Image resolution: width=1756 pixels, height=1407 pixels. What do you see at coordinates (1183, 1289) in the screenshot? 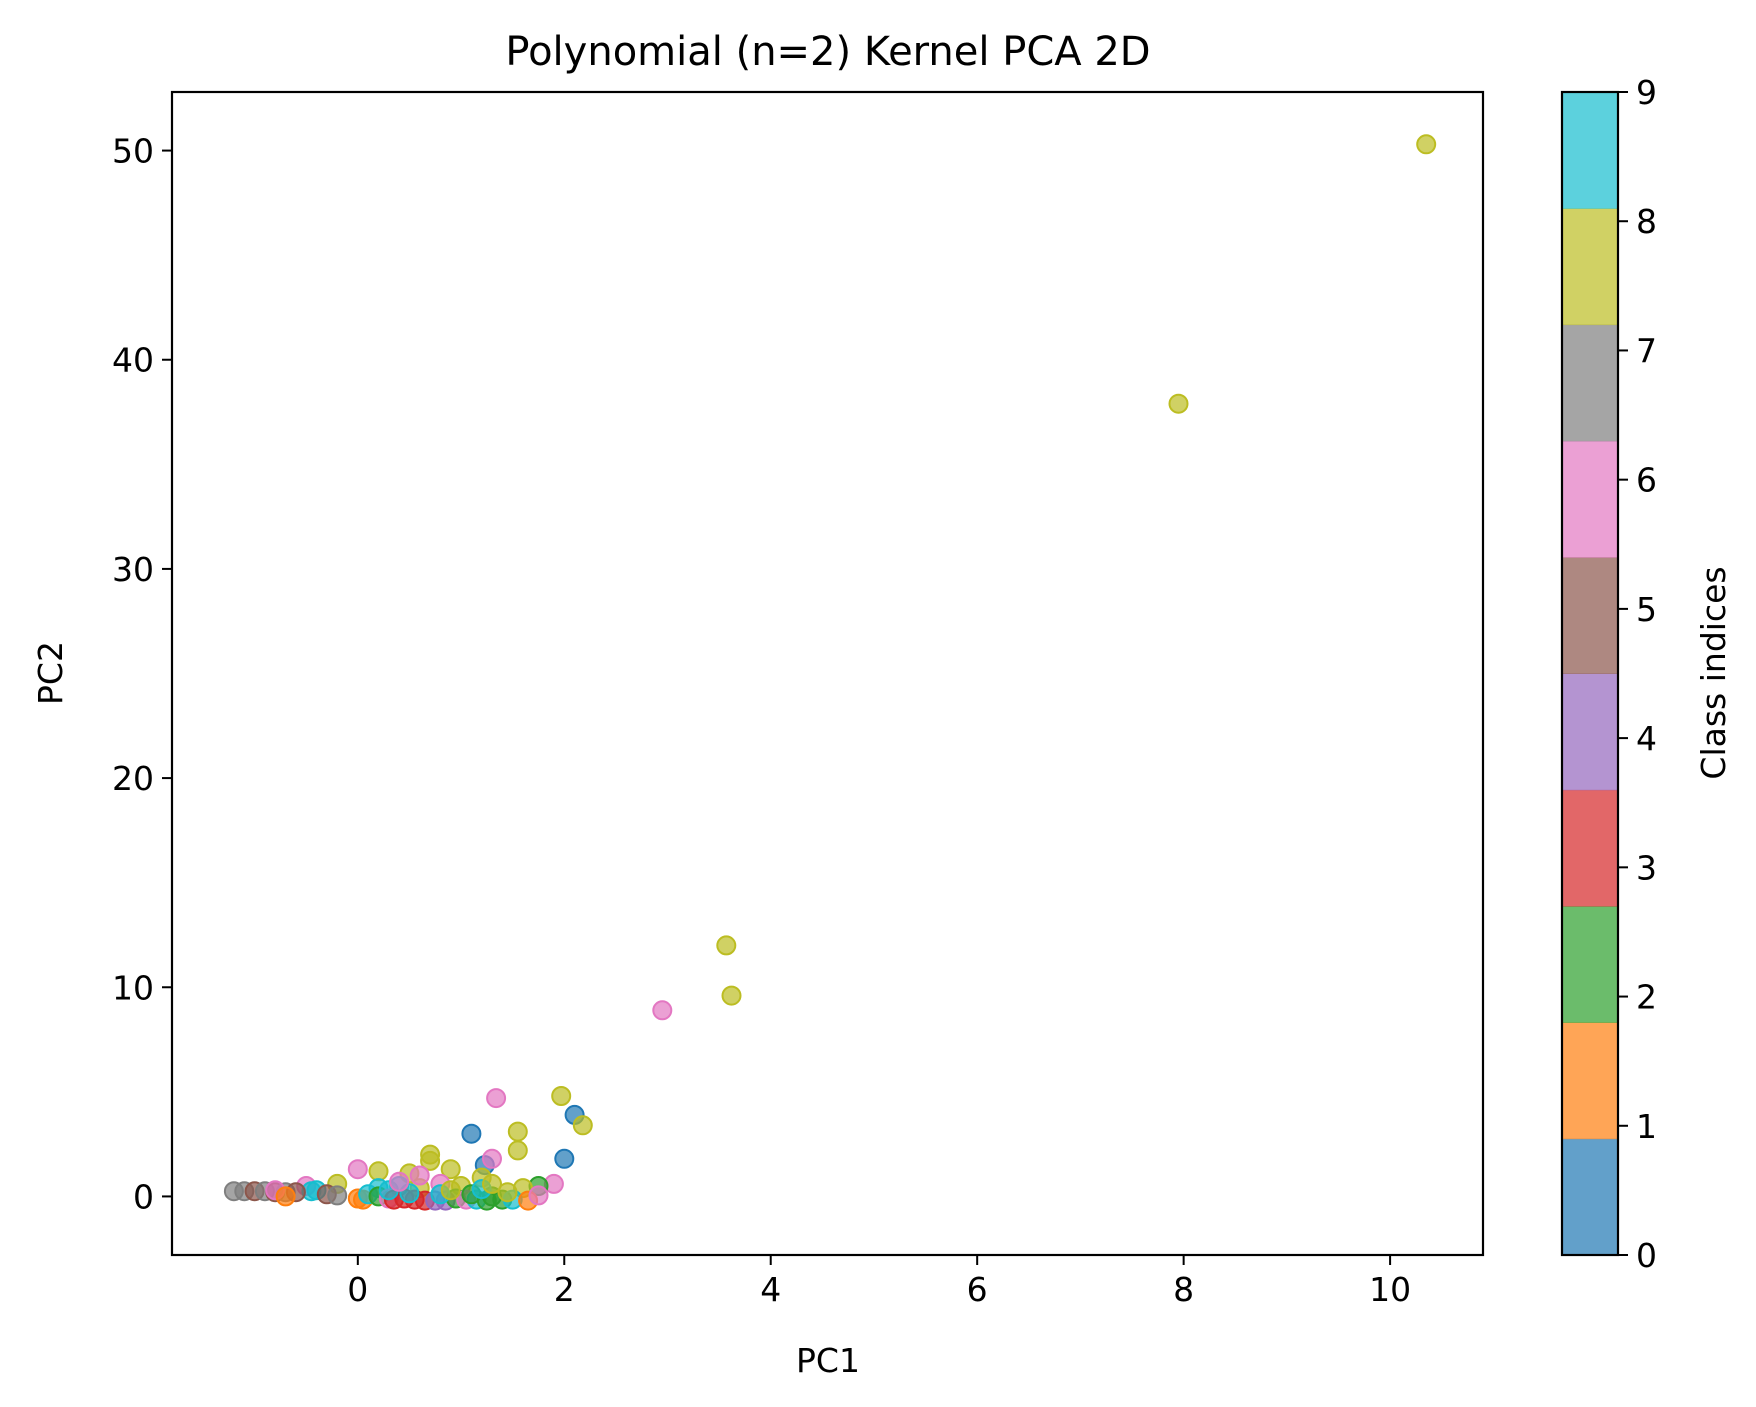
I see `x-tick-label: 8` at bounding box center [1183, 1289].